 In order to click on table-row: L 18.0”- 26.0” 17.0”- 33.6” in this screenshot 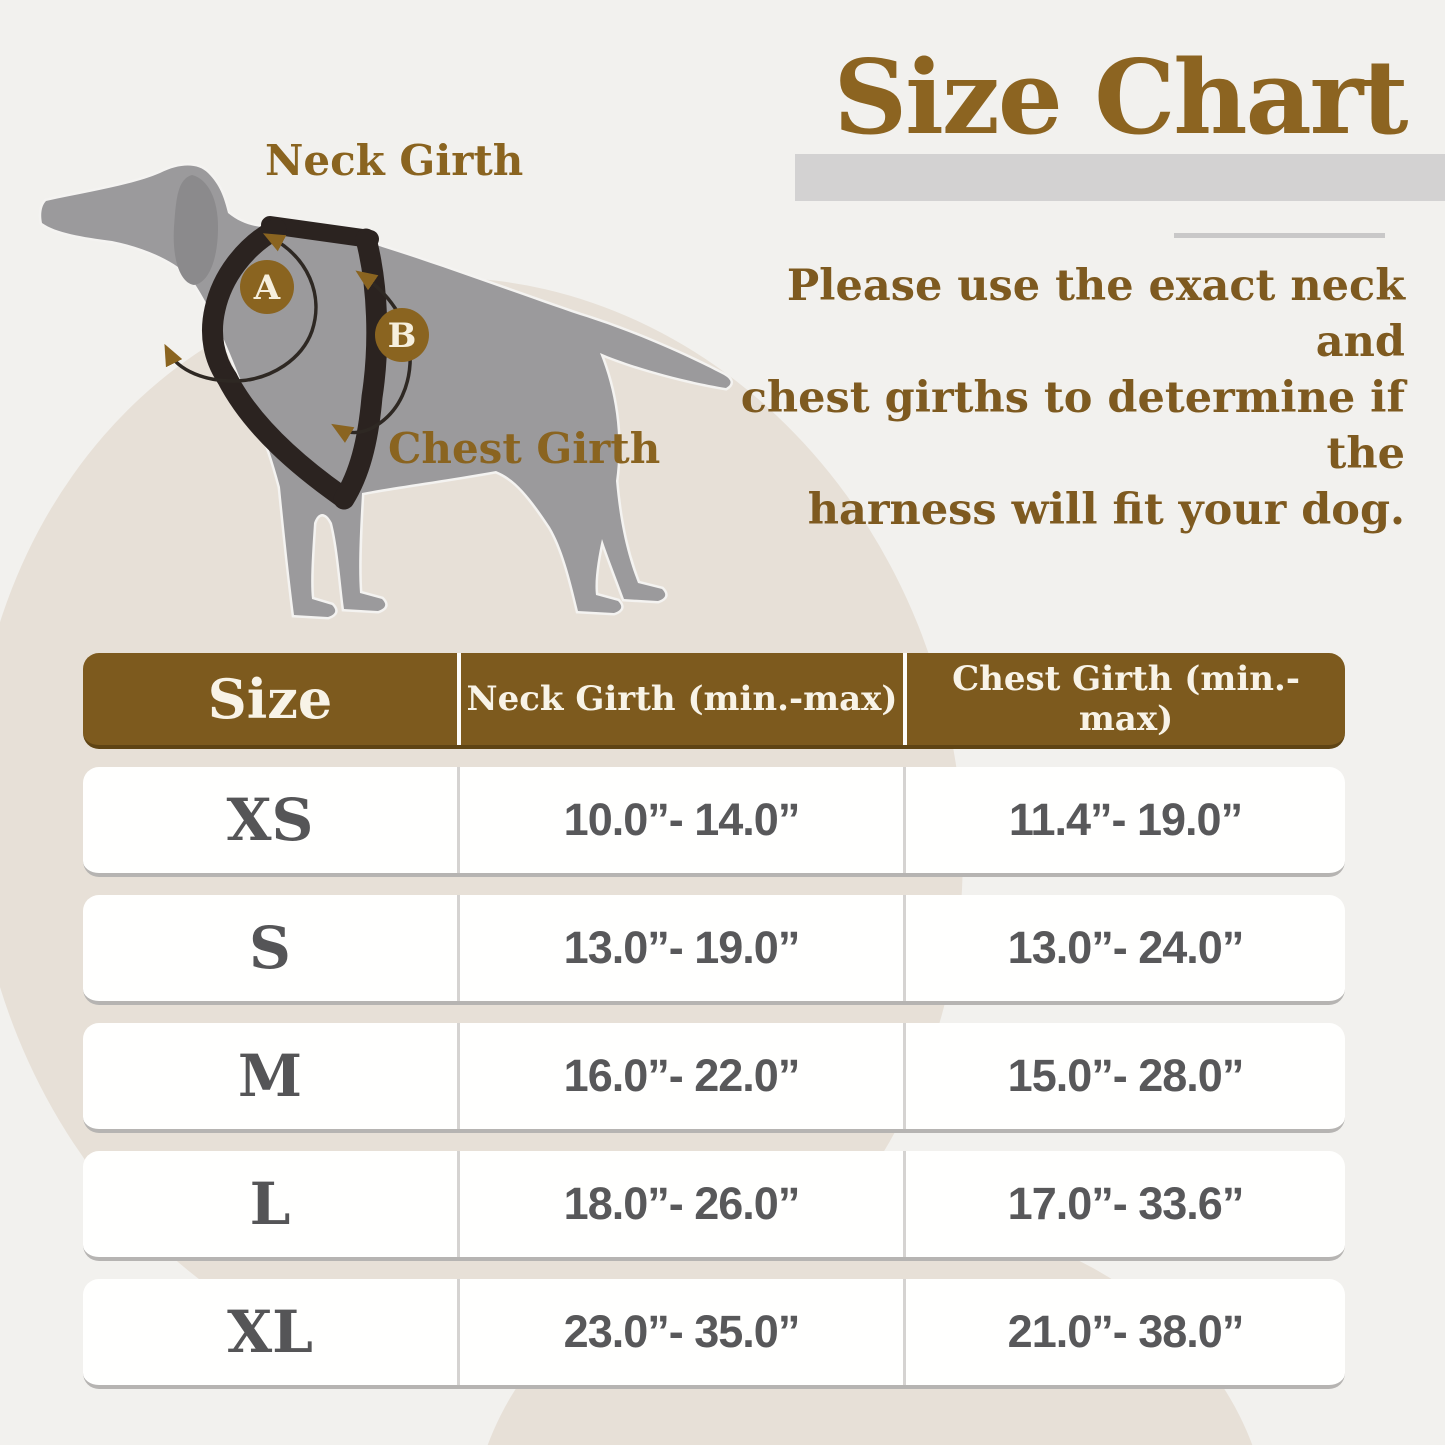, I will do `click(714, 1206)`.